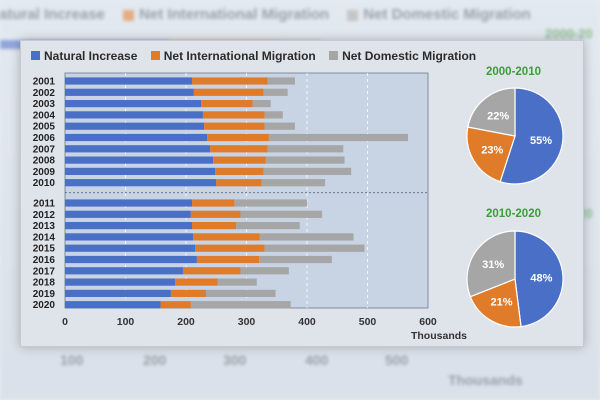 This screenshot has height=400, width=600. What do you see at coordinates (44, 215) in the screenshot?
I see `y-tick-label-2012: 2012` at bounding box center [44, 215].